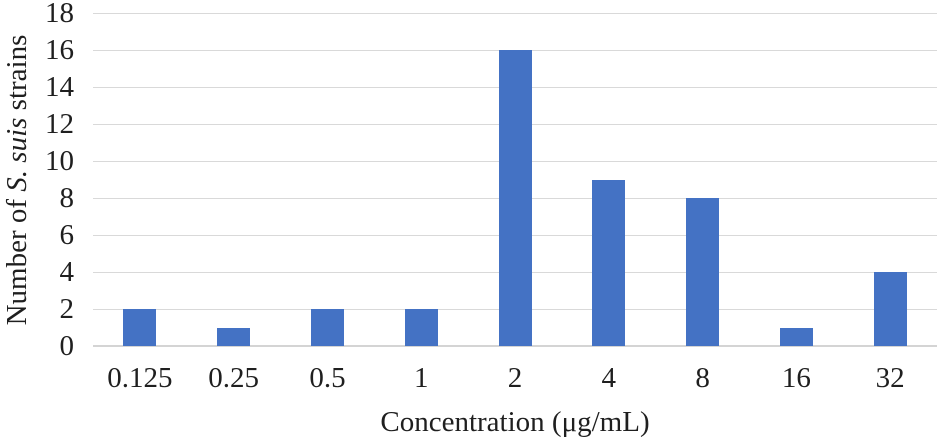 This screenshot has height=448, width=937. Describe the element at coordinates (890, 378) in the screenshot. I see `x-tick-label: 32` at that location.